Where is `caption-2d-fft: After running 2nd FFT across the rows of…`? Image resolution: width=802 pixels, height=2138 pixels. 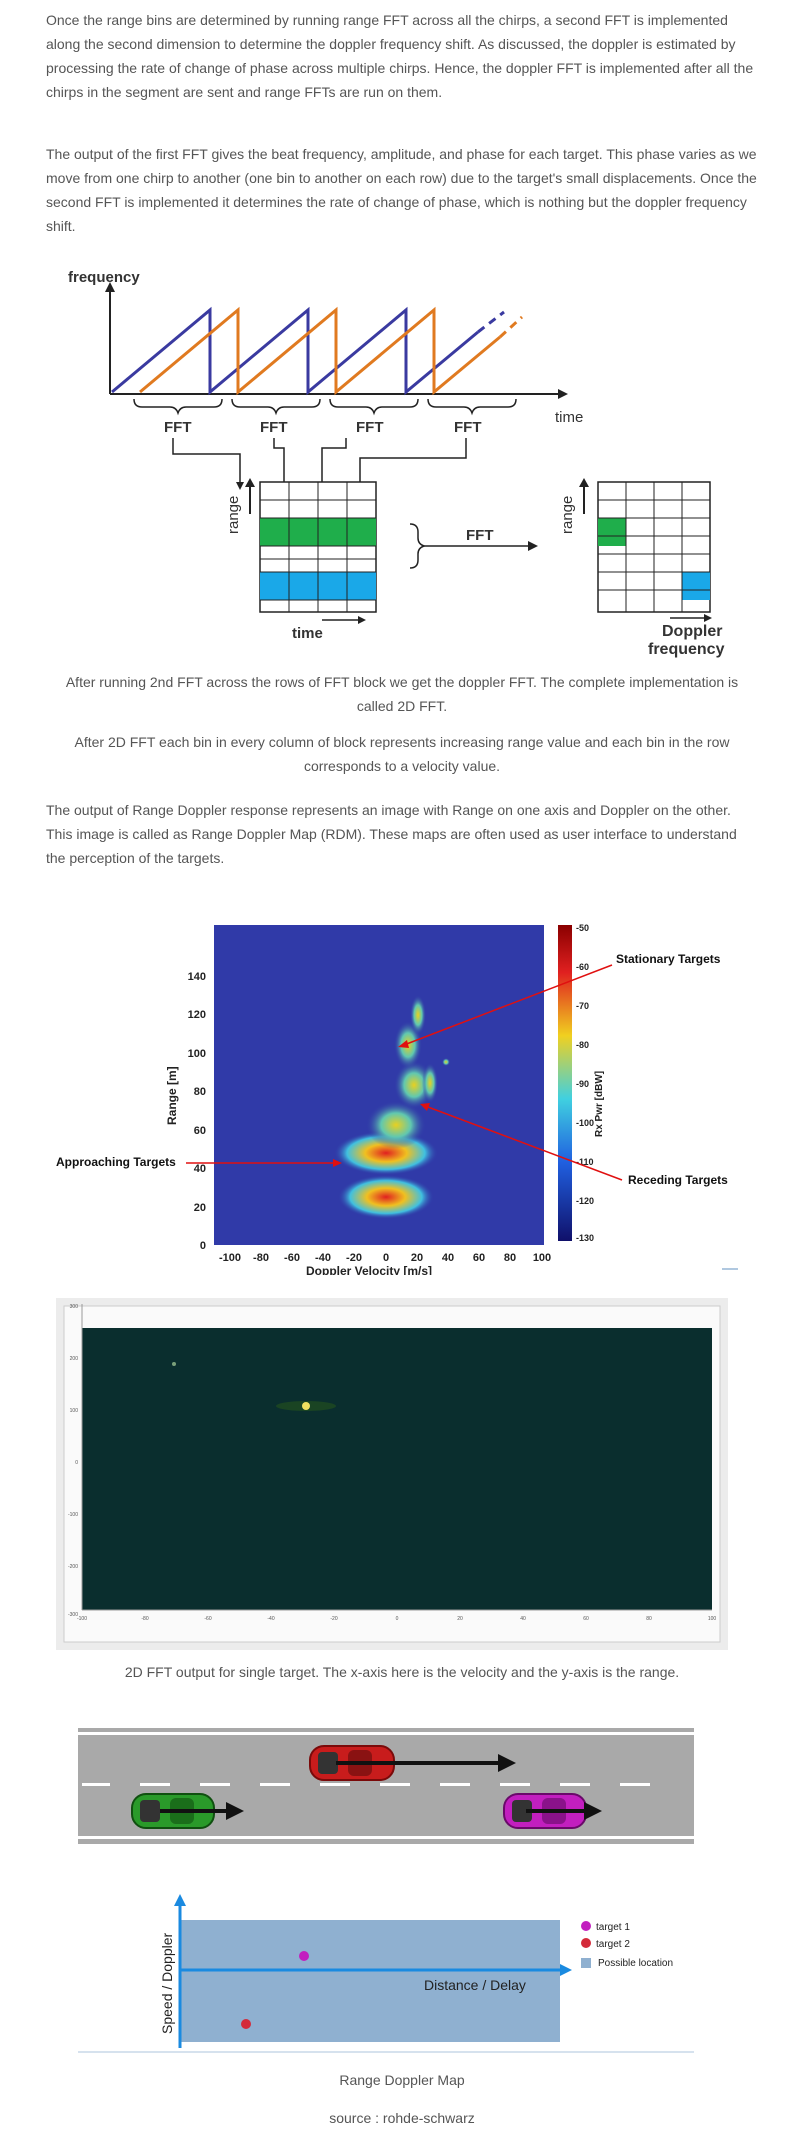
caption-2d-fft: After running 2nd FFT across the rows of… is located at coordinates (402, 694).